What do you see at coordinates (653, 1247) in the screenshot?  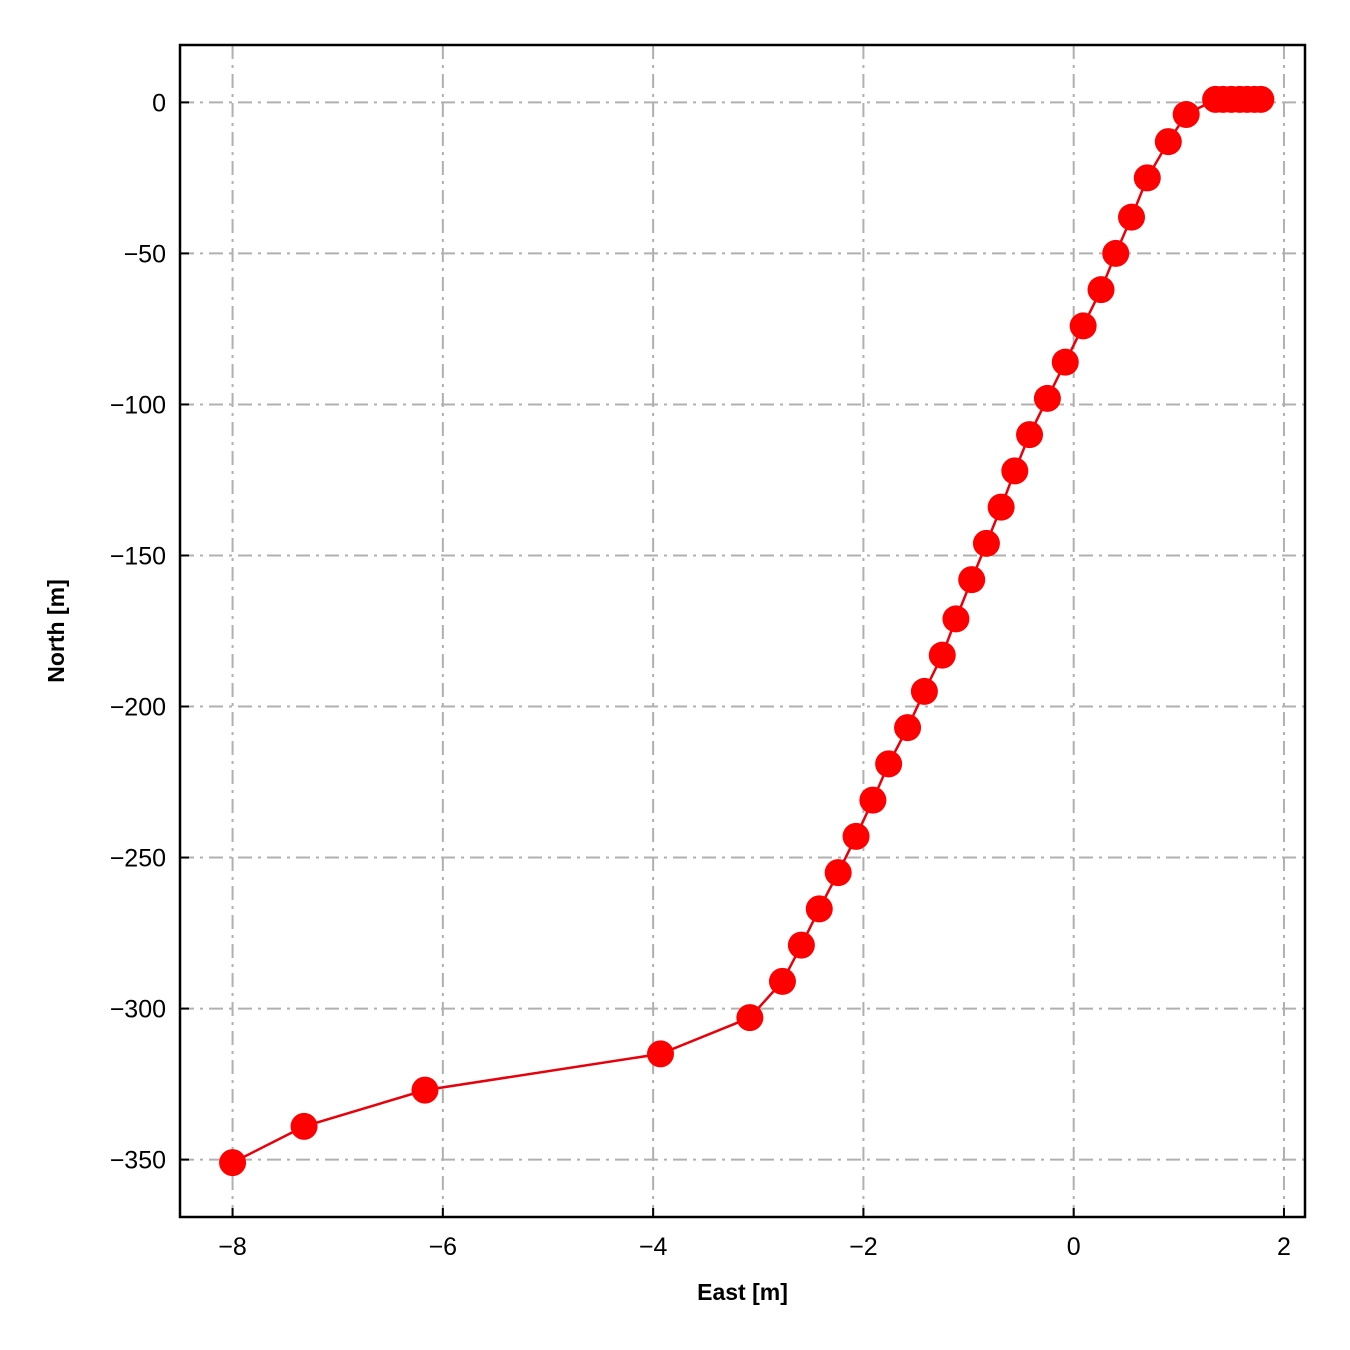 I see `x-tick-label: −4` at bounding box center [653, 1247].